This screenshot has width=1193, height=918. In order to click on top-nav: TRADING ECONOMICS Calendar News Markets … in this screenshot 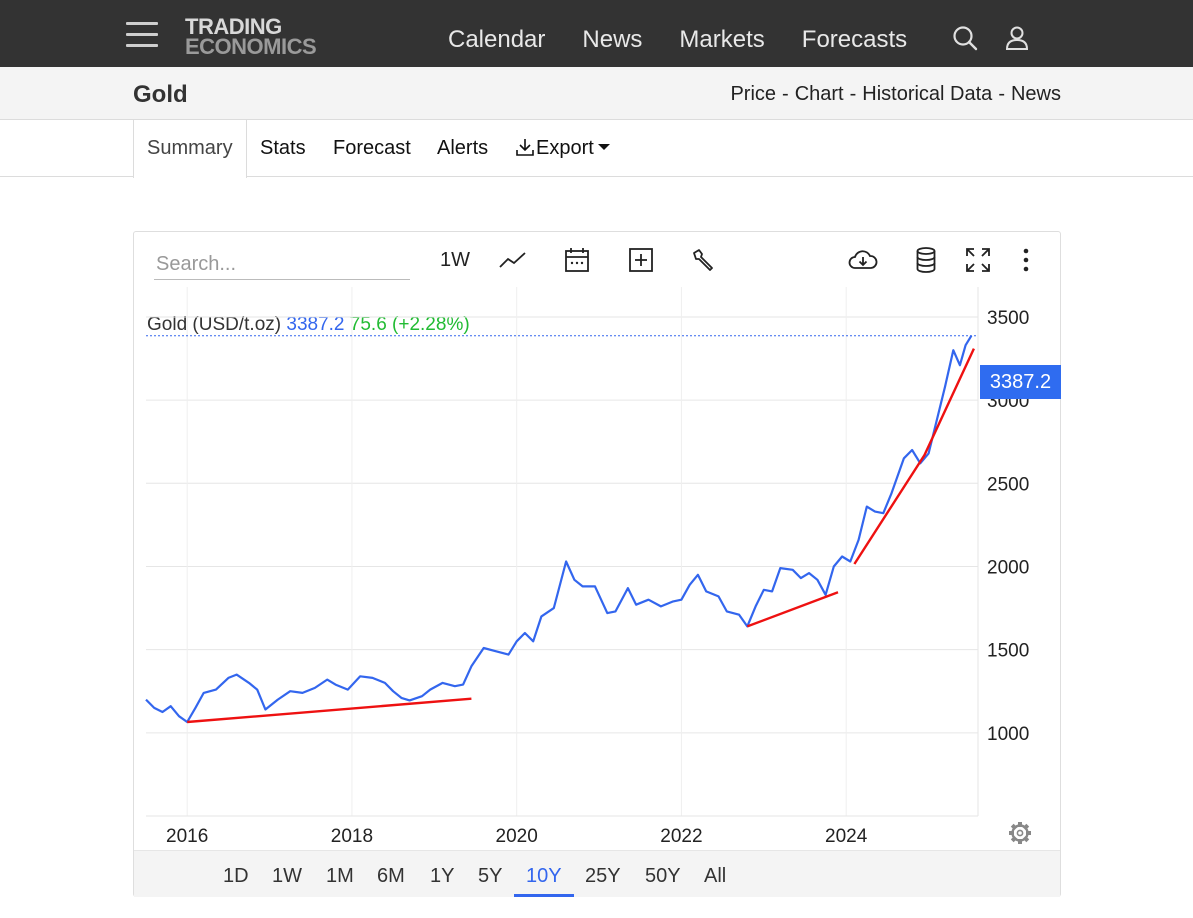, I will do `click(596, 33)`.